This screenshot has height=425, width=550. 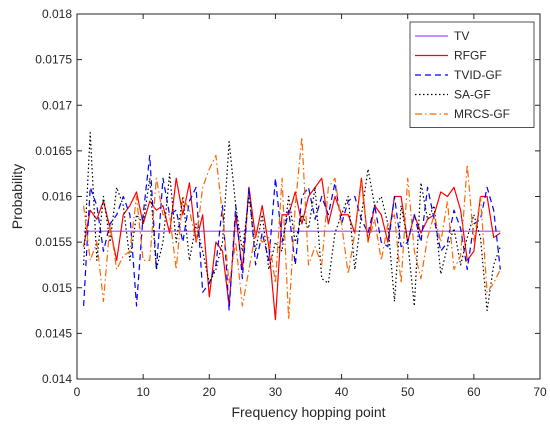 What do you see at coordinates (57, 379) in the screenshot?
I see `y-tick-label: 0.014` at bounding box center [57, 379].